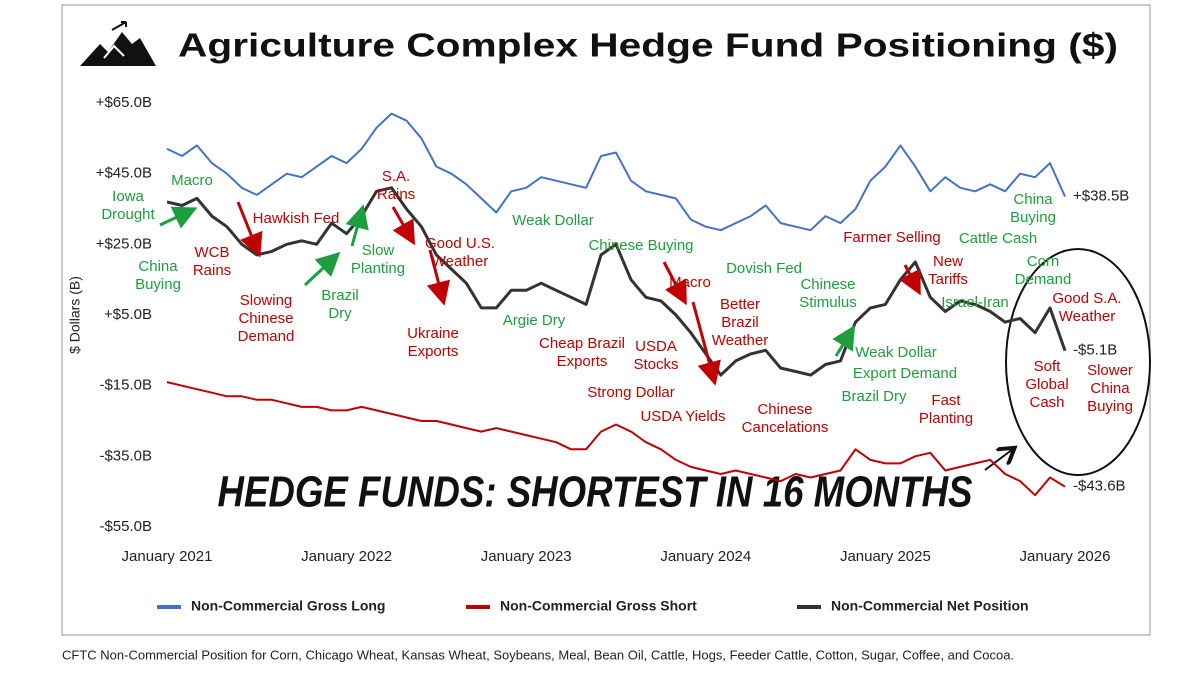  I want to click on highlight-ellipse, so click(1078, 362).